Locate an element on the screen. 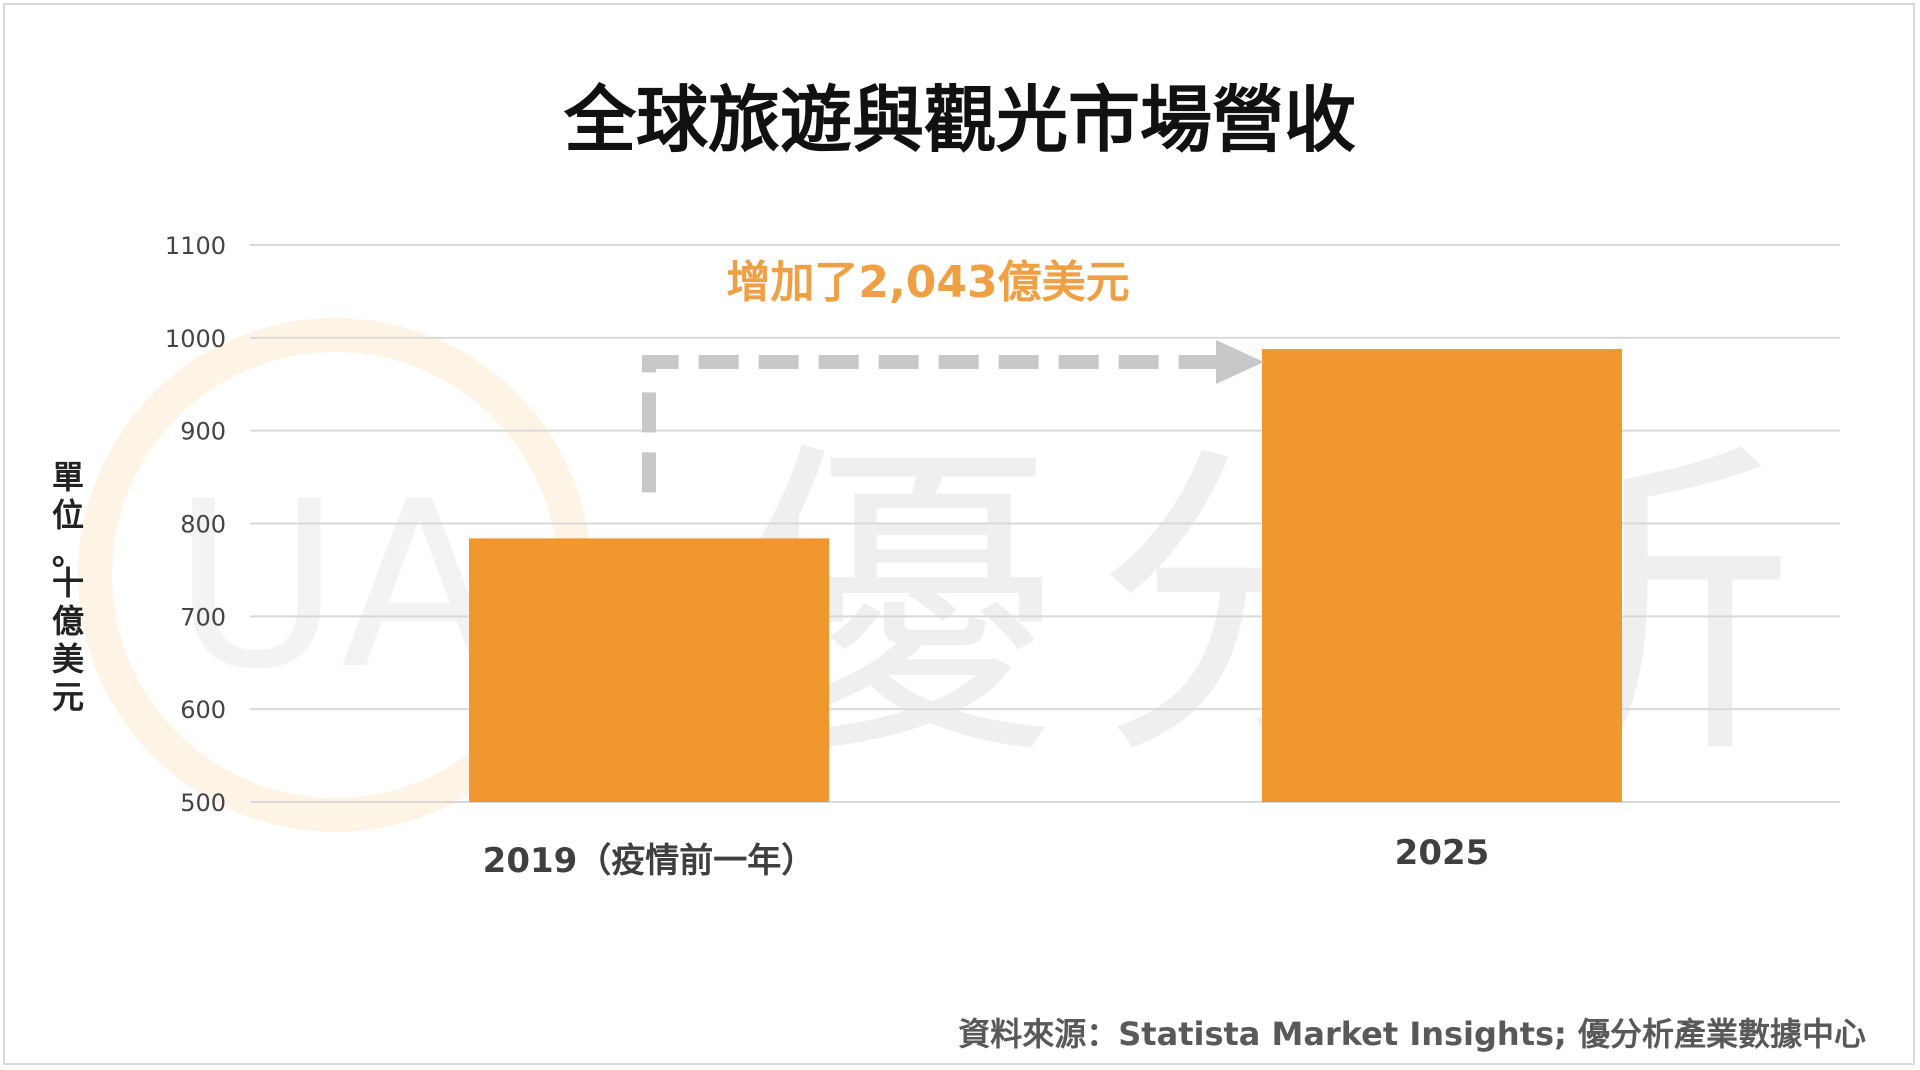 The width and height of the screenshot is (1920, 1070). increase-arrow is located at coordinates (953, 416).